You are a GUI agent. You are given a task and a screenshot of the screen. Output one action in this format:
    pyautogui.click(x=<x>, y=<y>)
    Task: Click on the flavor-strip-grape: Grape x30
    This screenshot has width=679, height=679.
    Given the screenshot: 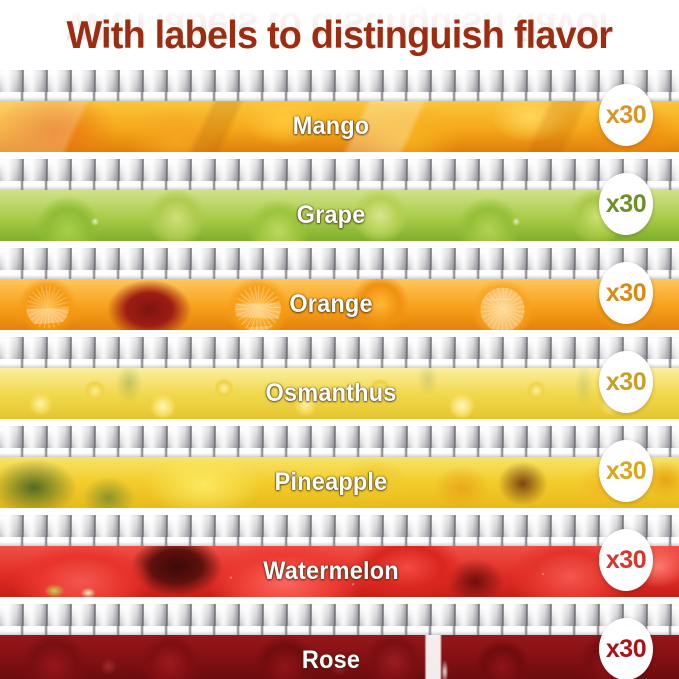 What is the action you would take?
    pyautogui.click(x=339, y=200)
    